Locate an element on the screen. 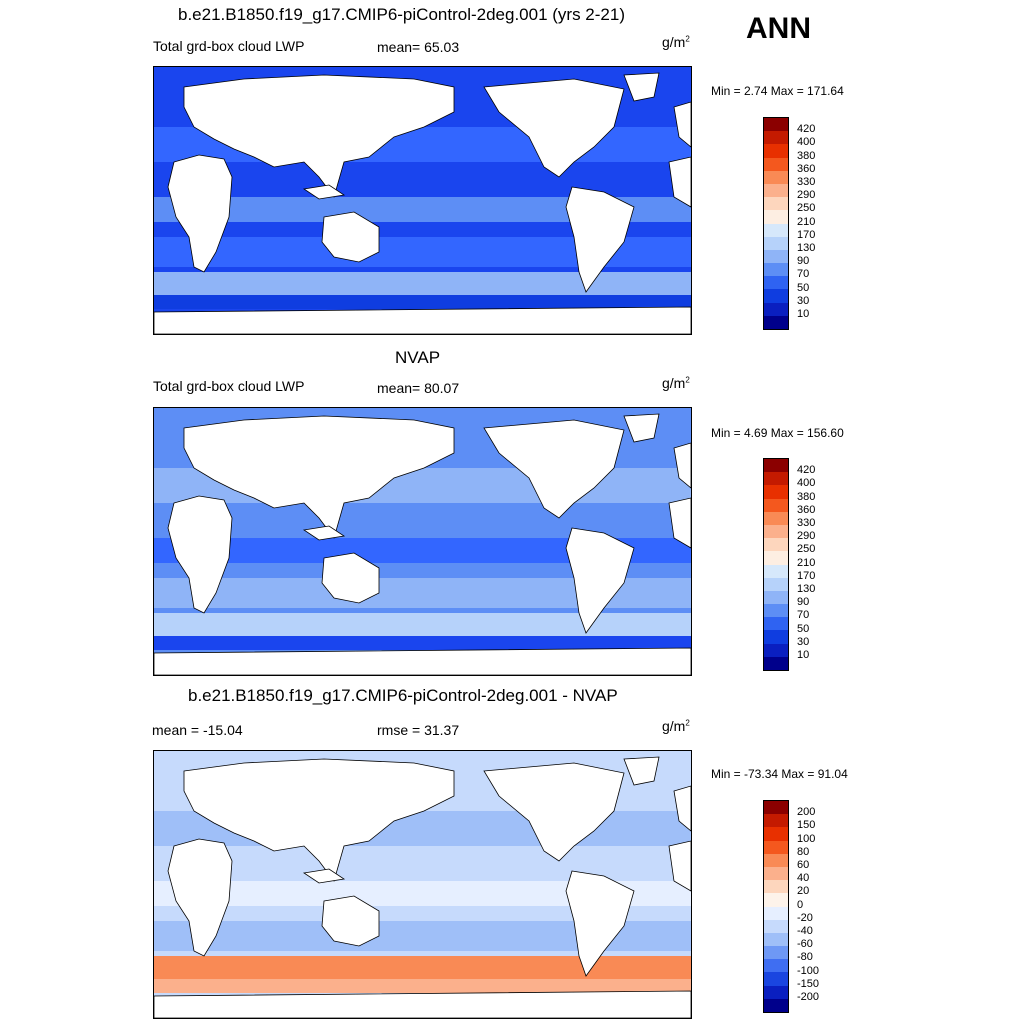 The height and width of the screenshot is (1024, 1024). colorbar-tick-label: 60 is located at coordinates (803, 865).